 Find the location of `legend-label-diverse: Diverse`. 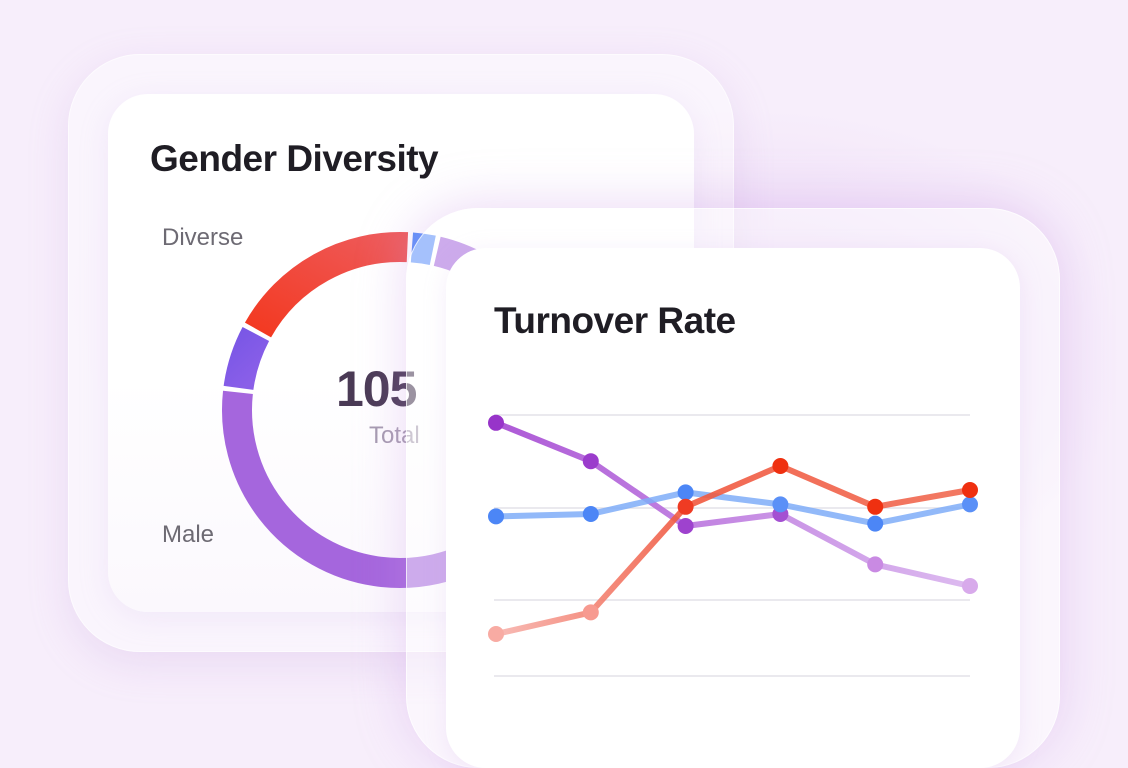

legend-label-diverse: Diverse is located at coordinates (203, 237).